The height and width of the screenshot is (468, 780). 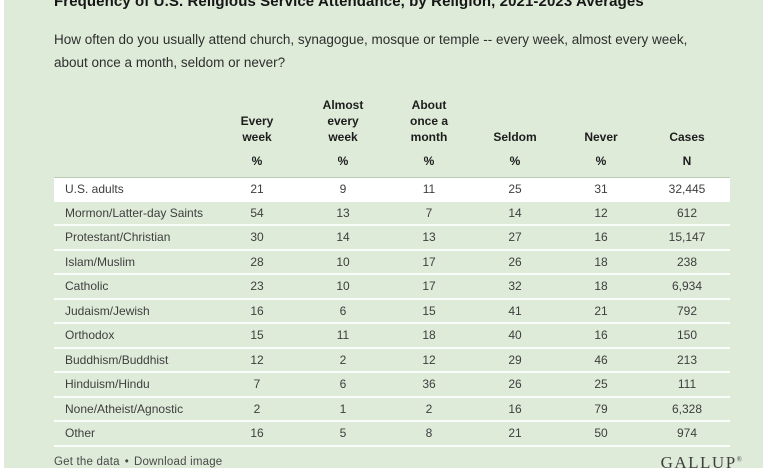 I want to click on gallup-logo: GALLUP®, so click(x=701, y=460).